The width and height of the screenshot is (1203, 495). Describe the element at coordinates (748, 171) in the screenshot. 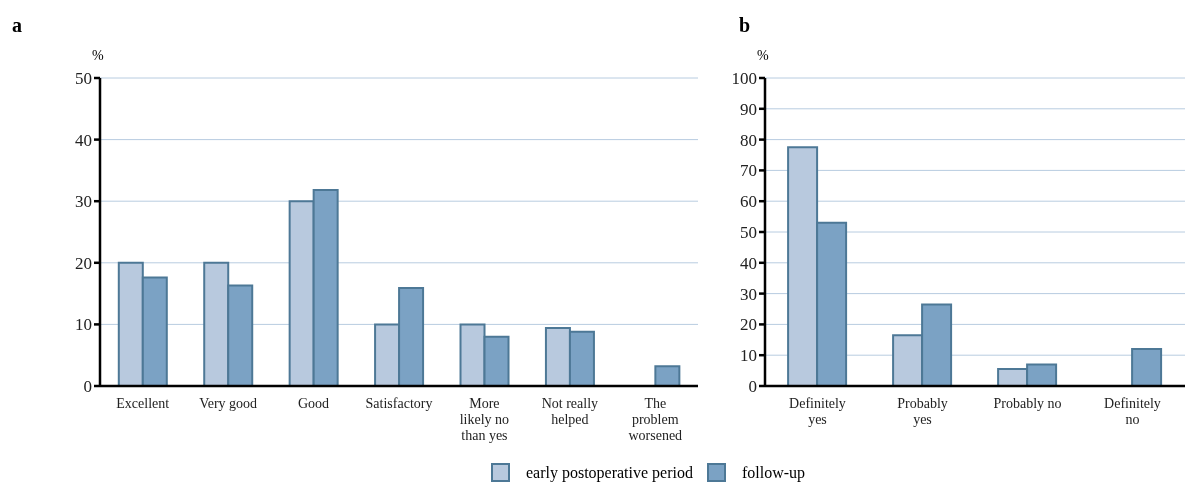

I see `y-tick-label: 70` at that location.